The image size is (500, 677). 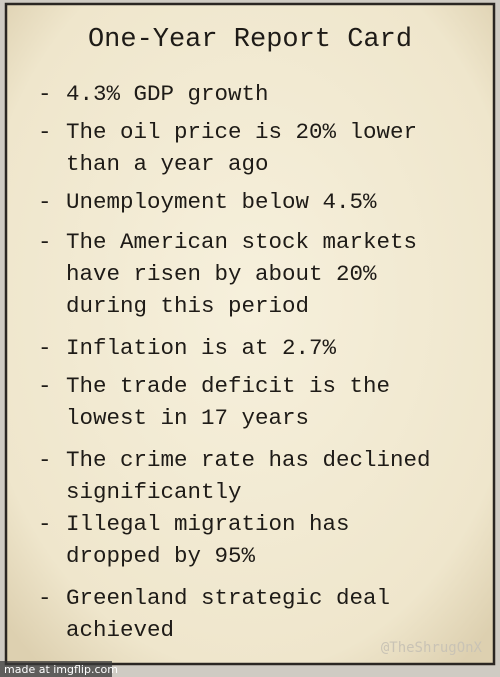 I want to click on item-line: during this period, so click(x=187, y=306).